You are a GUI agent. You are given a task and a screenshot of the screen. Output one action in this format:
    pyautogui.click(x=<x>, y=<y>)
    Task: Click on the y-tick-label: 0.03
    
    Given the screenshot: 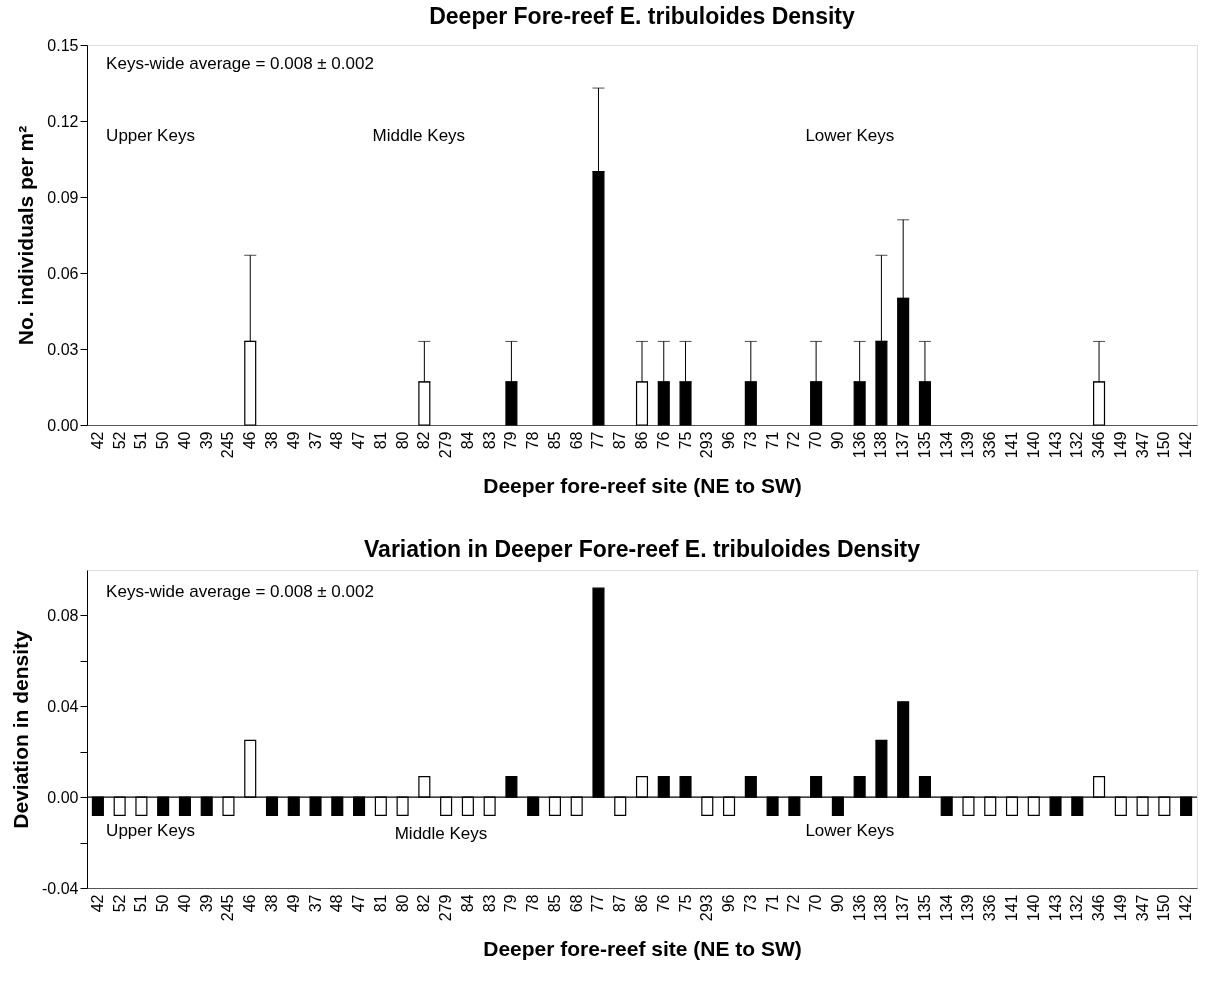 What is the action you would take?
    pyautogui.click(x=63, y=349)
    